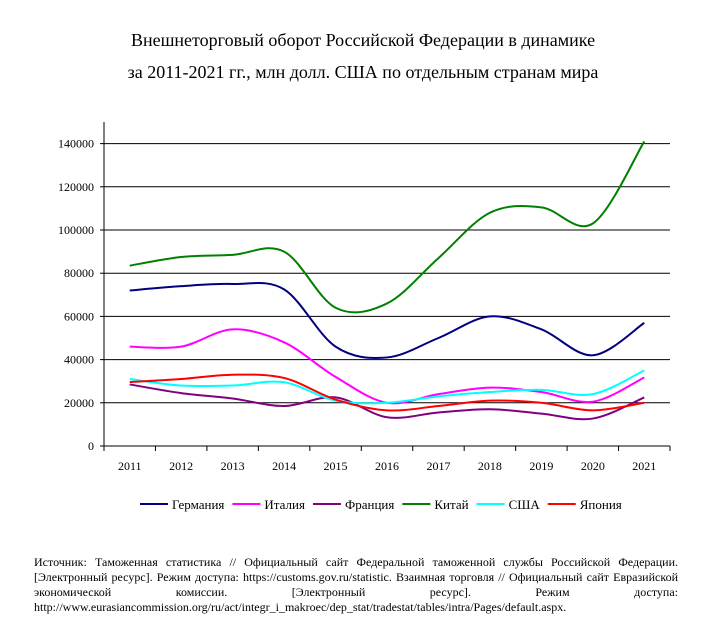 The width and height of the screenshot is (726, 635). Describe the element at coordinates (79, 403) in the screenshot. I see `y-tick-label: 20000` at that location.